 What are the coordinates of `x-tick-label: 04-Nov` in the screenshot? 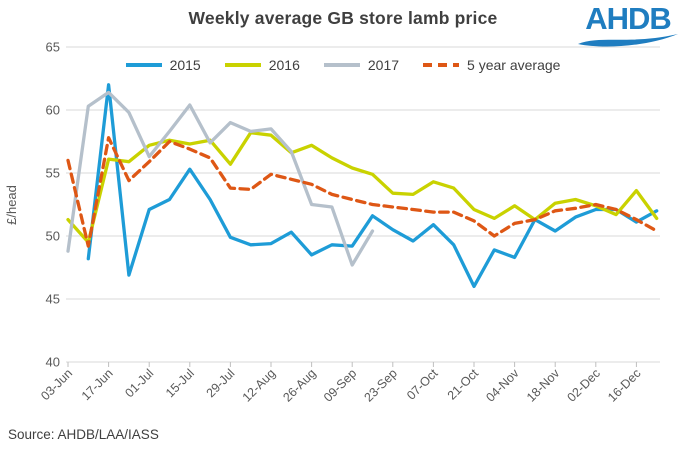 It's located at (502, 385).